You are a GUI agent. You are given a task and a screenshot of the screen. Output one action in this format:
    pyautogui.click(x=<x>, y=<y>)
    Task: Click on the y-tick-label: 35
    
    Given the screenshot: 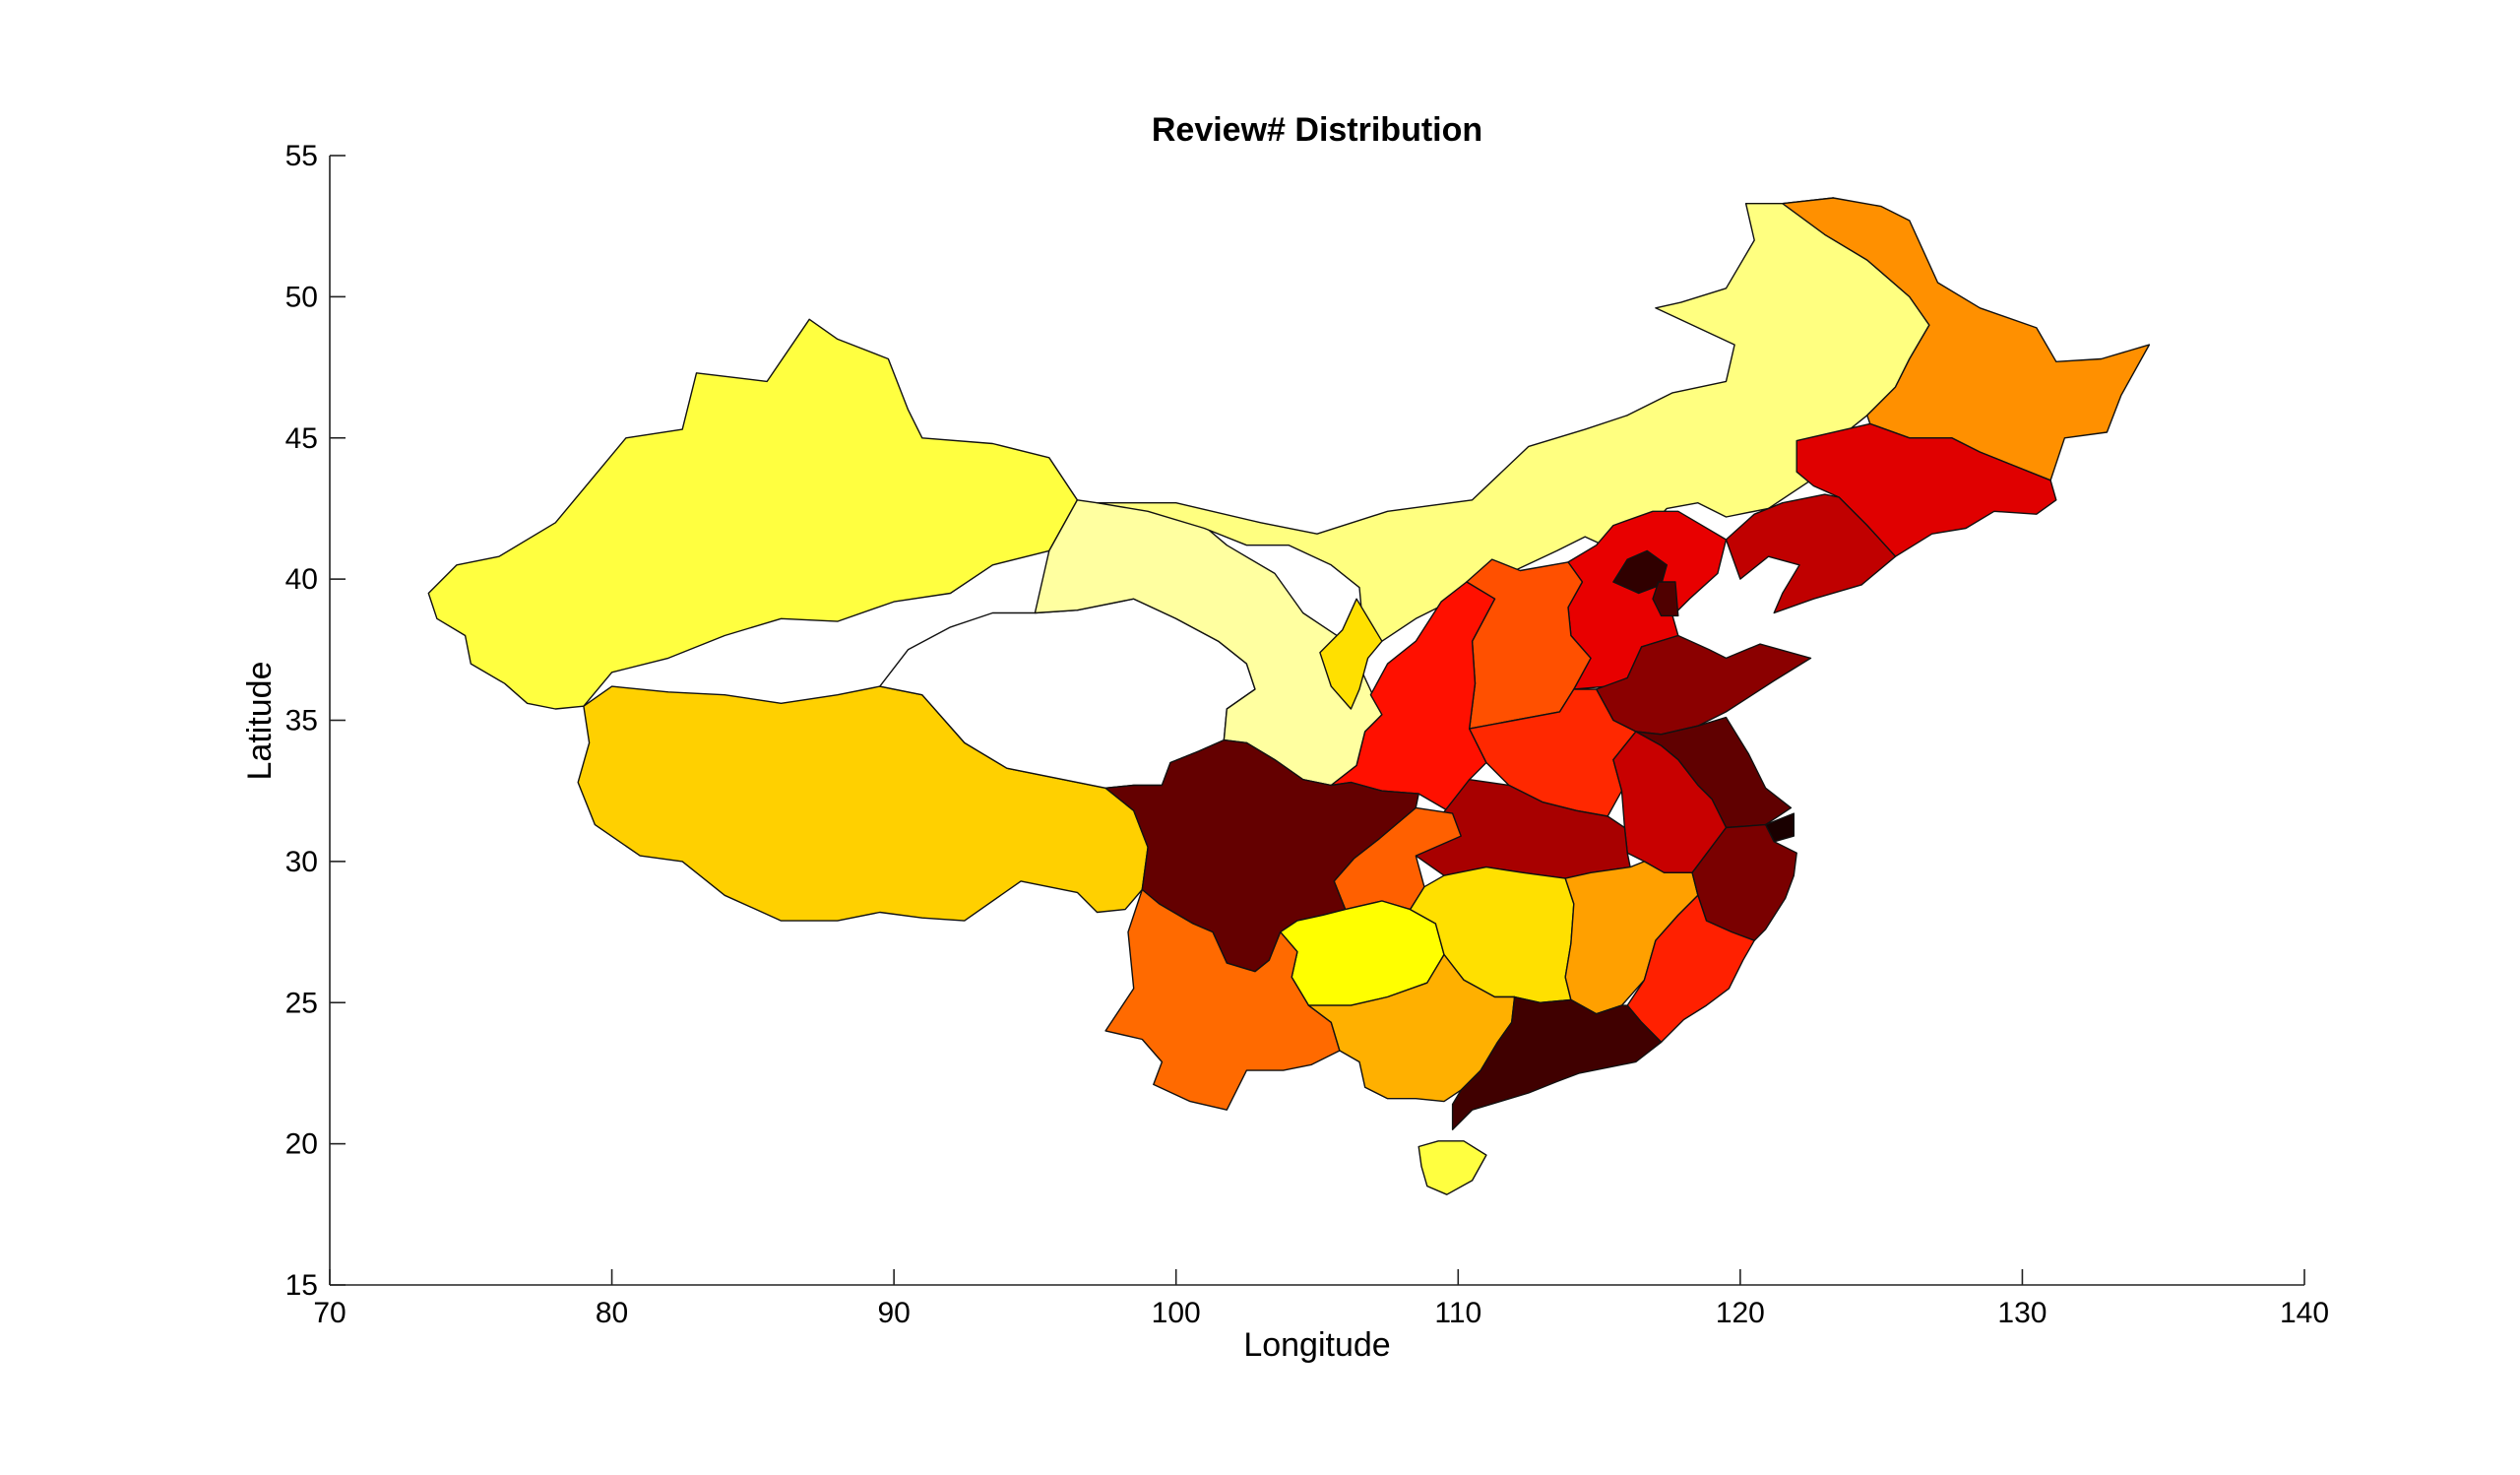 What is the action you would take?
    pyautogui.click(x=301, y=721)
    